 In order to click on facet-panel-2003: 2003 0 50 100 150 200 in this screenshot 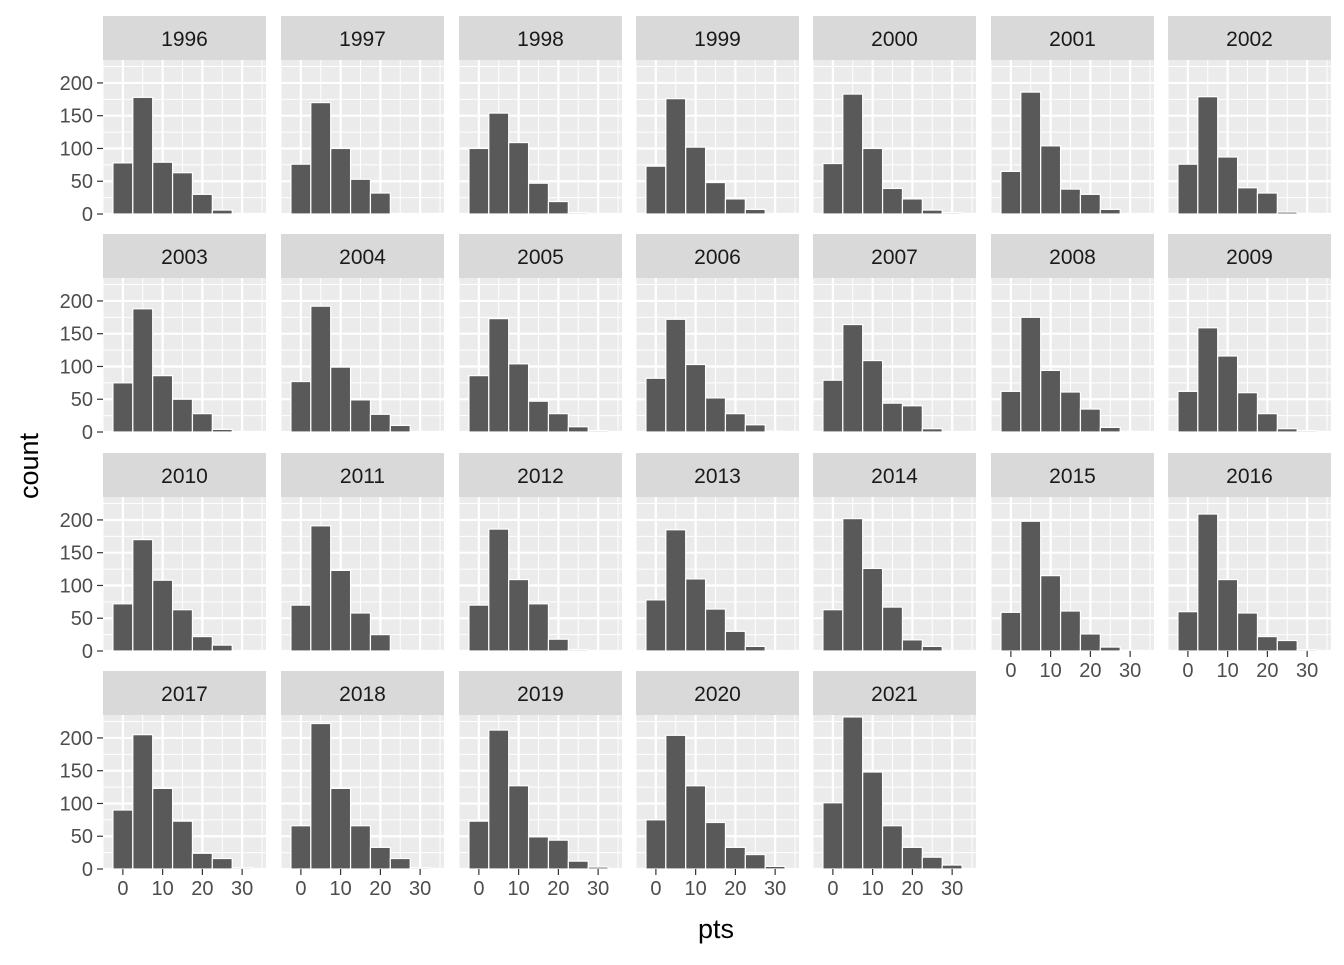, I will do `click(163, 339)`.